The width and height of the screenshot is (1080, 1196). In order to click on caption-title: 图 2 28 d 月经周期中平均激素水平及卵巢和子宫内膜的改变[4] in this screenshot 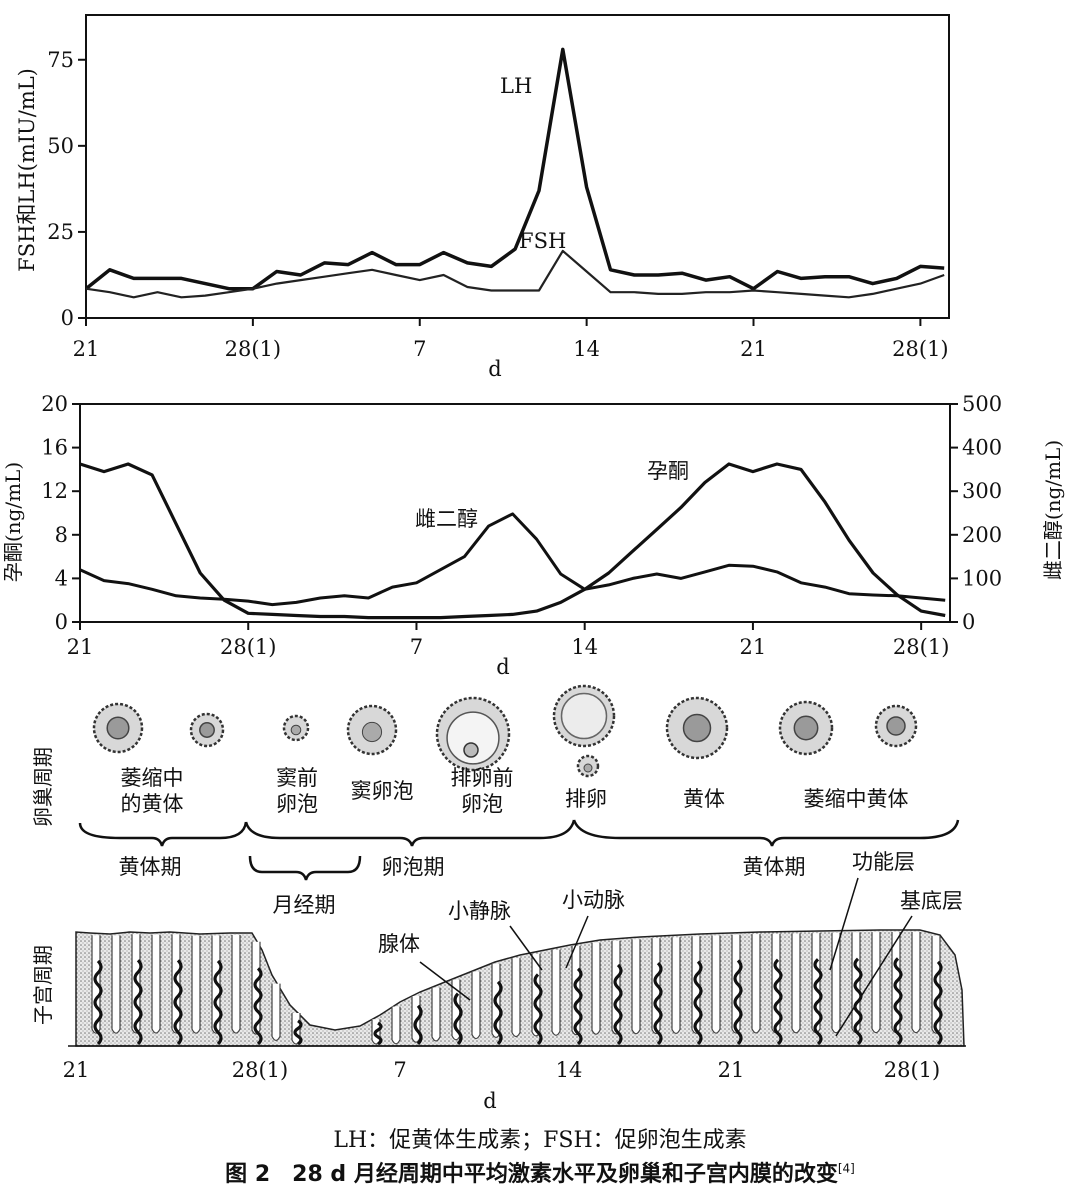, I will do `click(540, 1172)`.